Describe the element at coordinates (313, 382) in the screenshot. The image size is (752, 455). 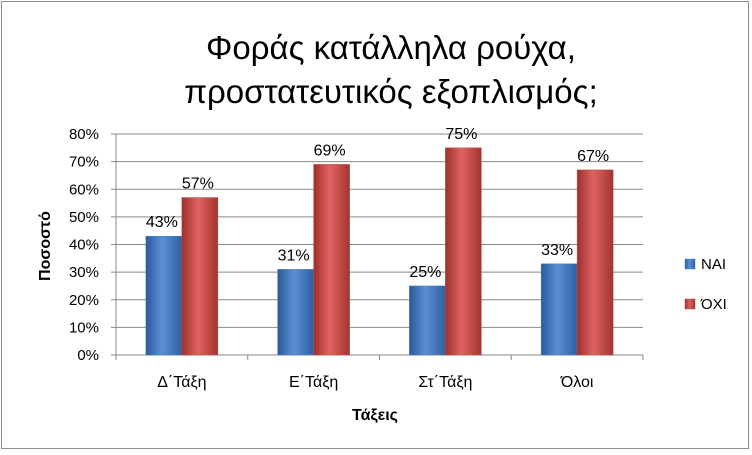
I see `x-category-label: Ε΄Τάξη` at that location.